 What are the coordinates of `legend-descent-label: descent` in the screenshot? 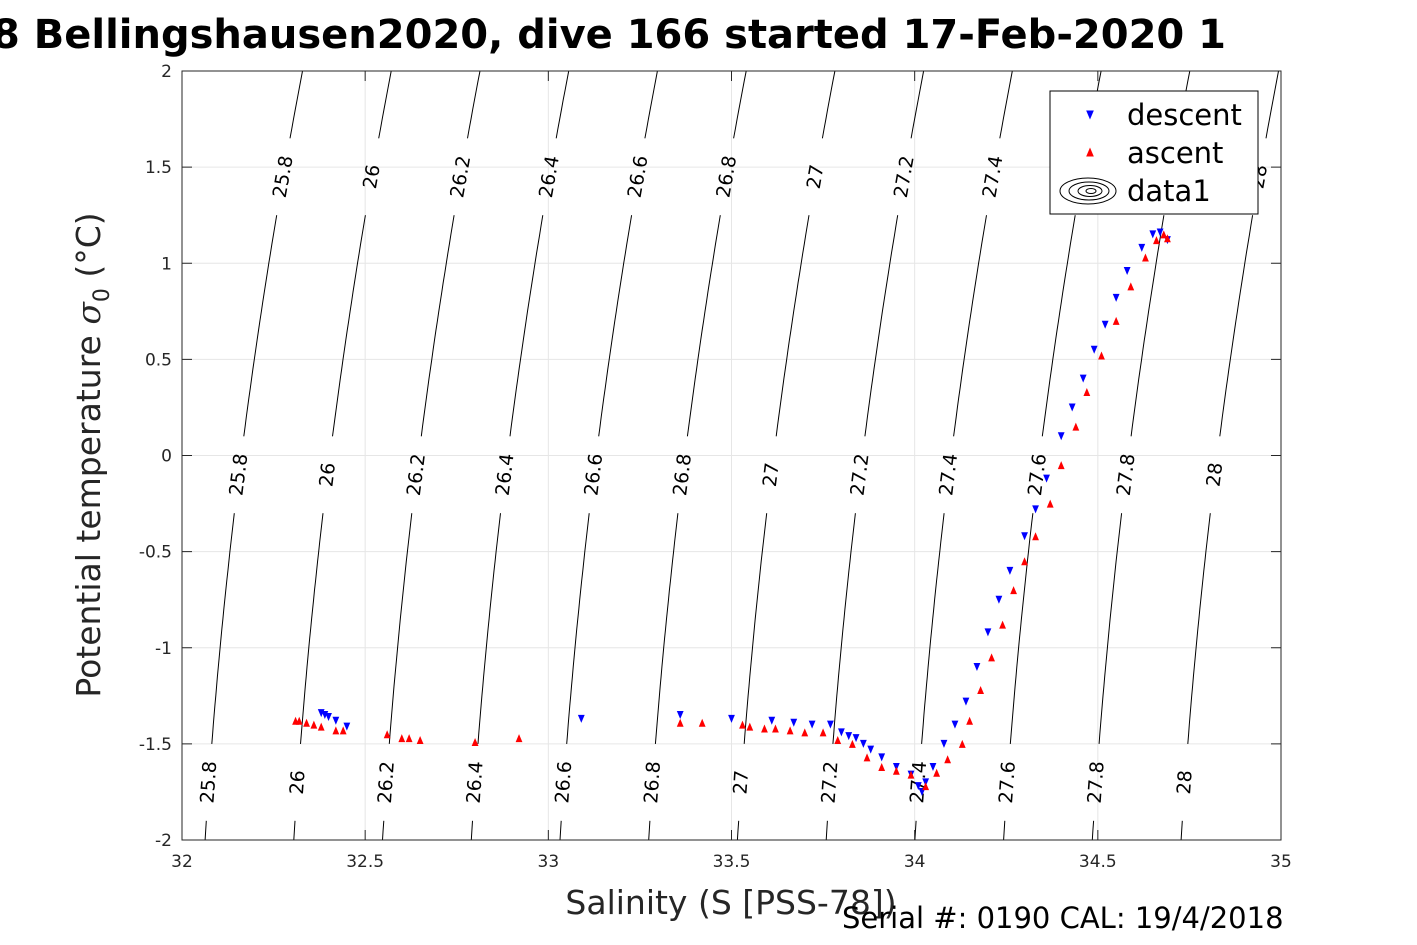 It's located at (1184, 115).